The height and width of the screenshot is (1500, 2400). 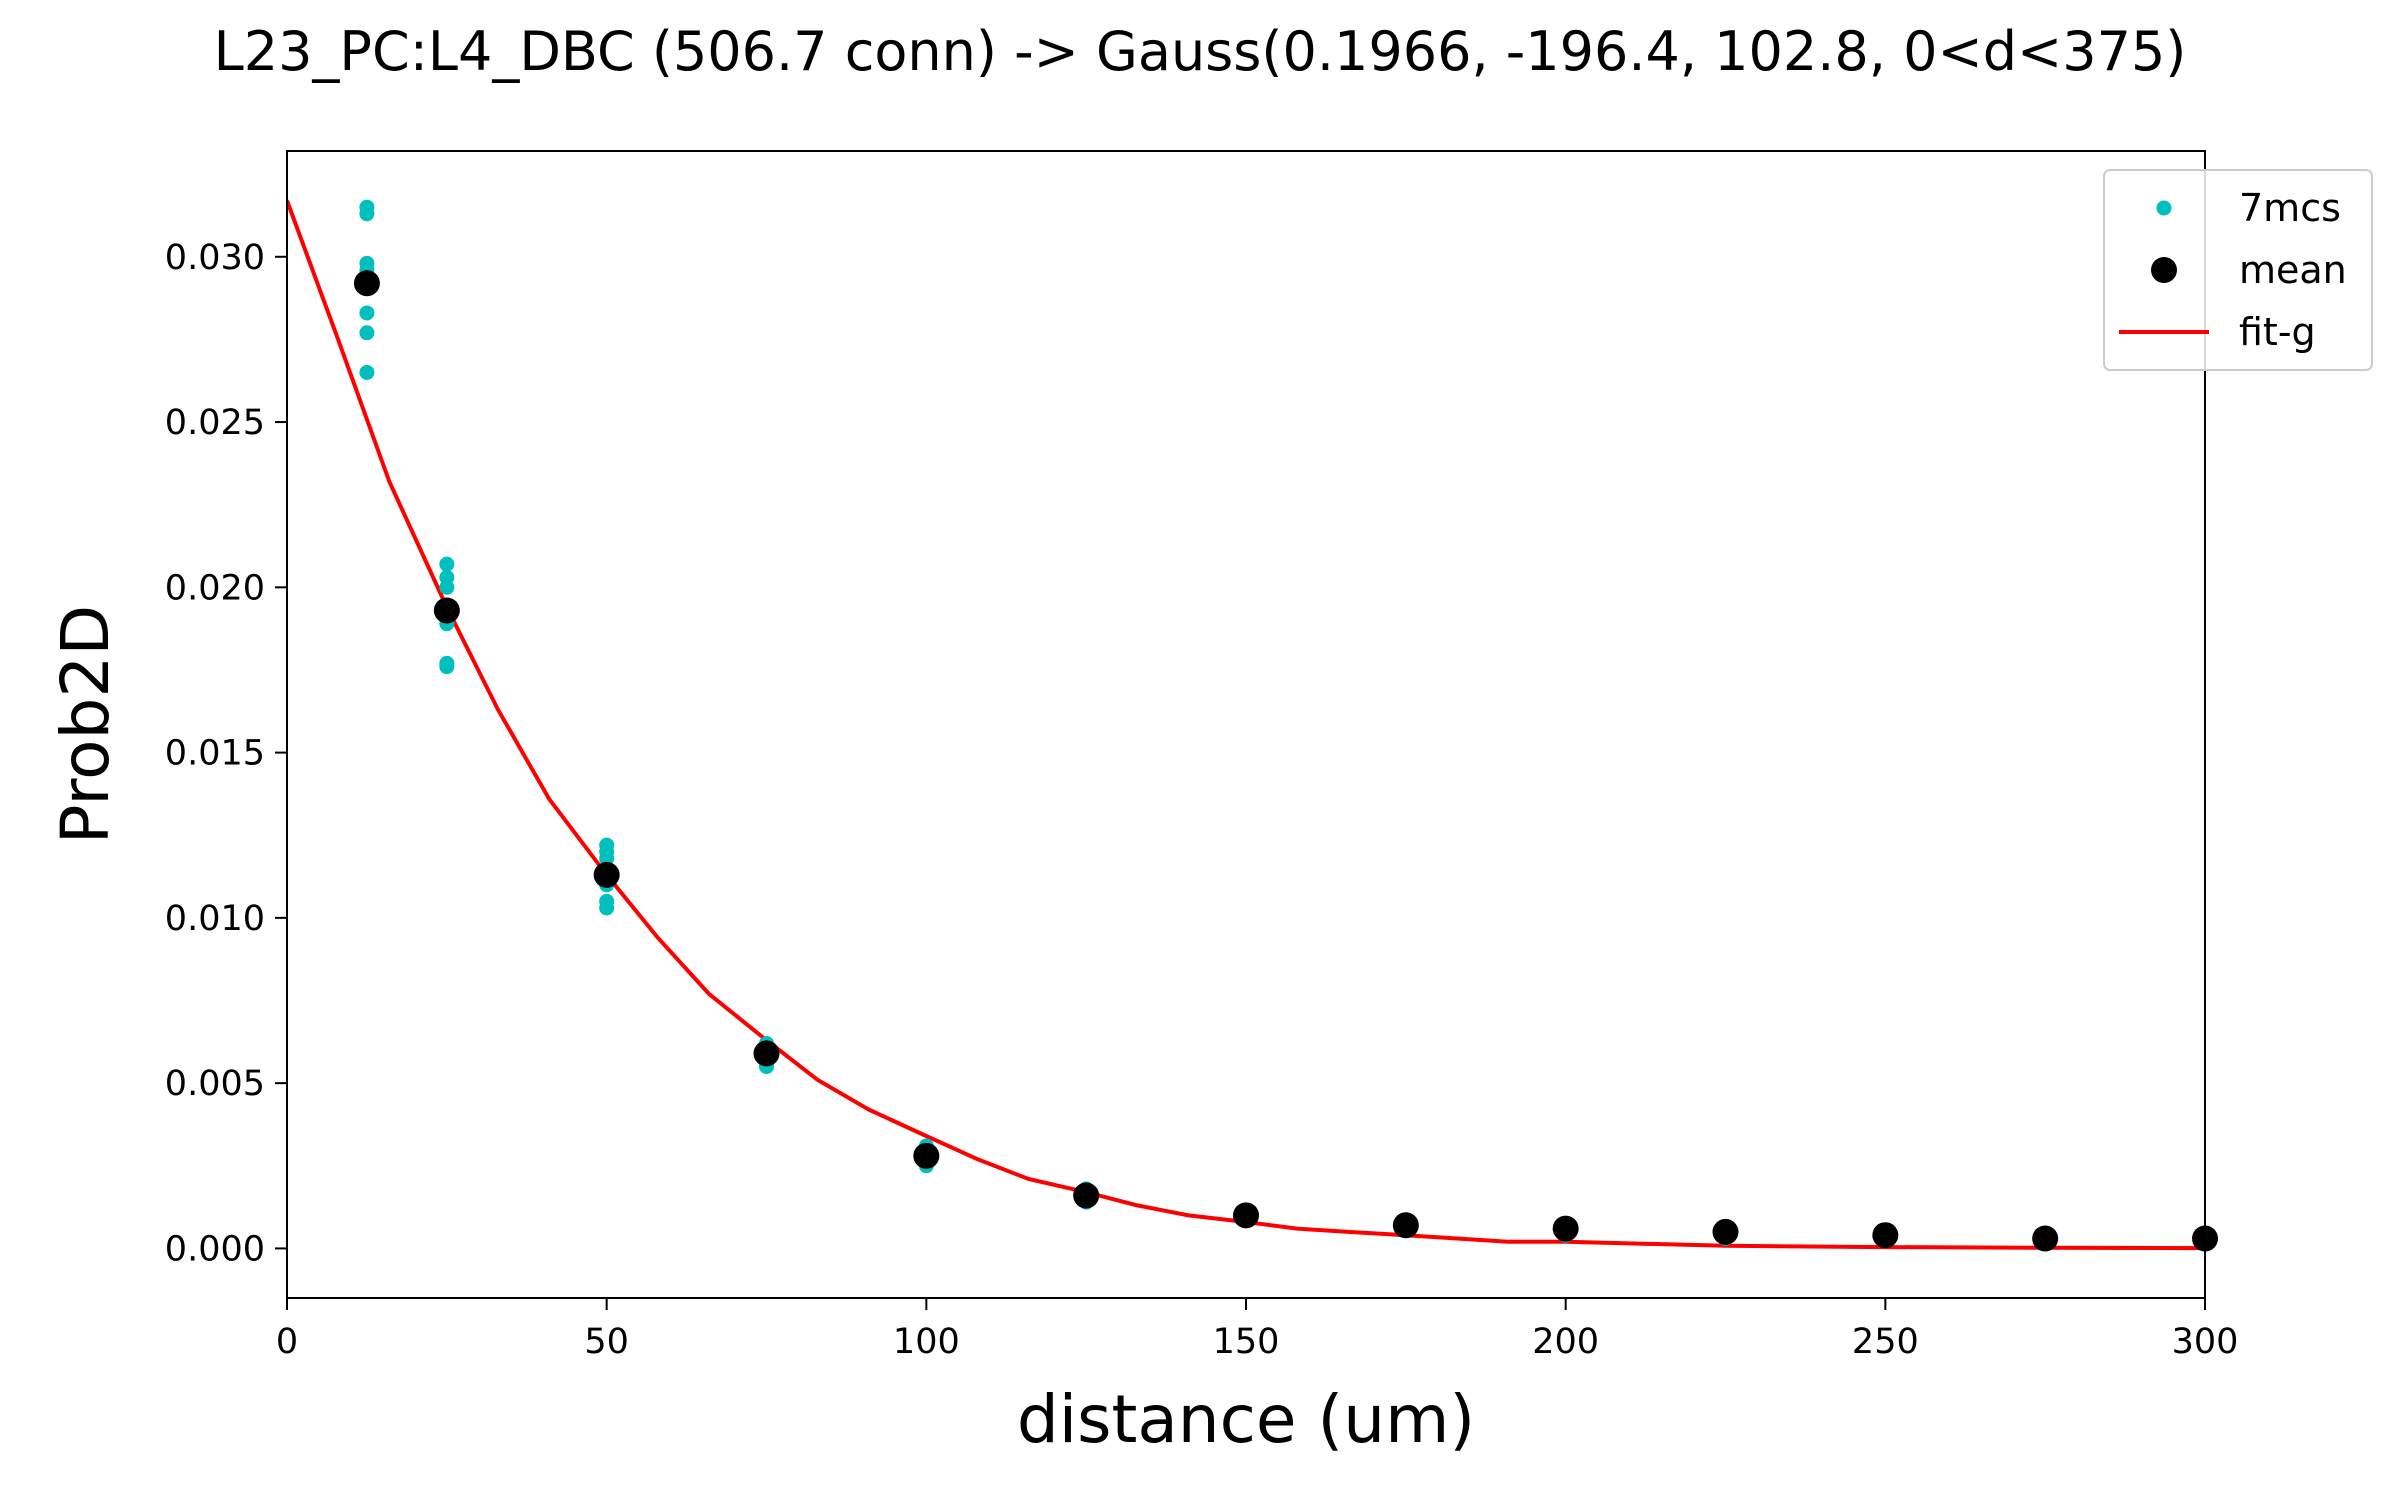 What do you see at coordinates (1246, 1342) in the screenshot?
I see `x-tick-label: 150` at bounding box center [1246, 1342].